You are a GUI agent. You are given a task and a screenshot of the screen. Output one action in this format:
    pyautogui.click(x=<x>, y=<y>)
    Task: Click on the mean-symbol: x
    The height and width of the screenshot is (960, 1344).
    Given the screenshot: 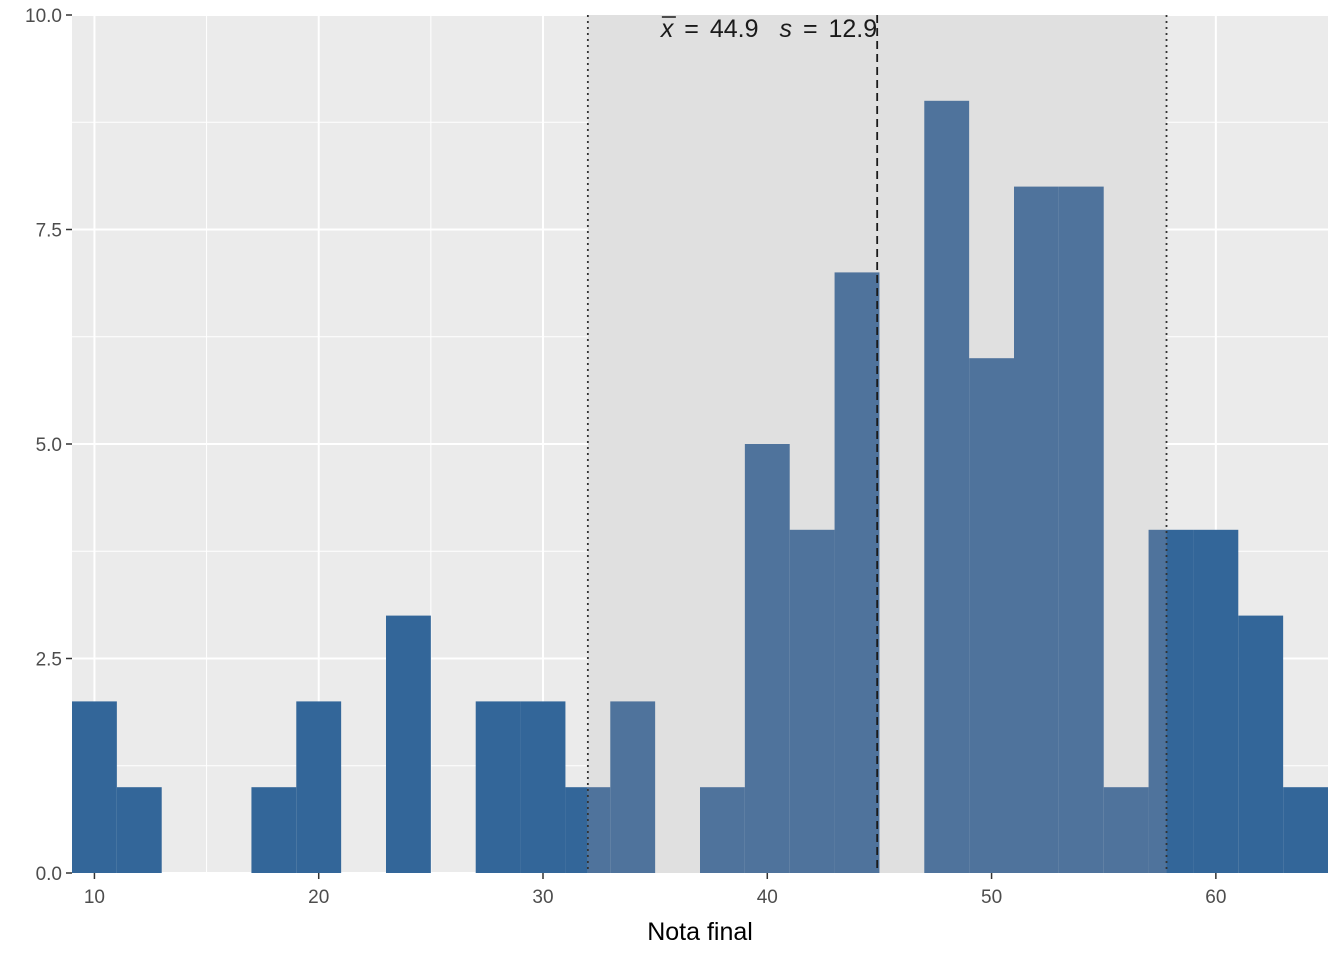 What is the action you would take?
    pyautogui.click(x=667, y=29)
    